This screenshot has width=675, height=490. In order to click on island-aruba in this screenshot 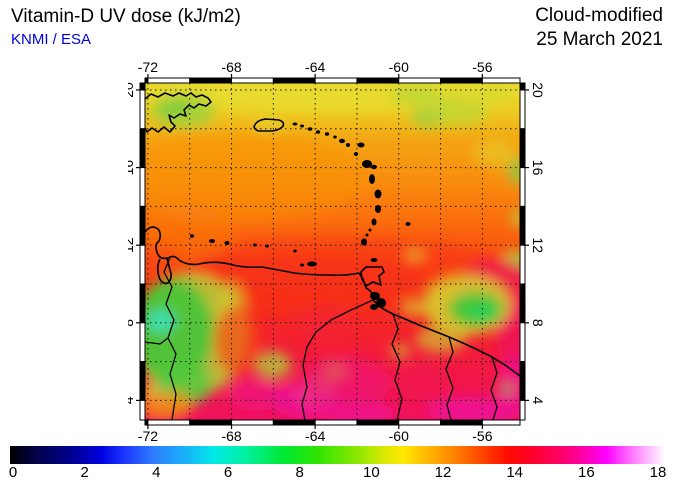, I will do `click(192, 236)`.